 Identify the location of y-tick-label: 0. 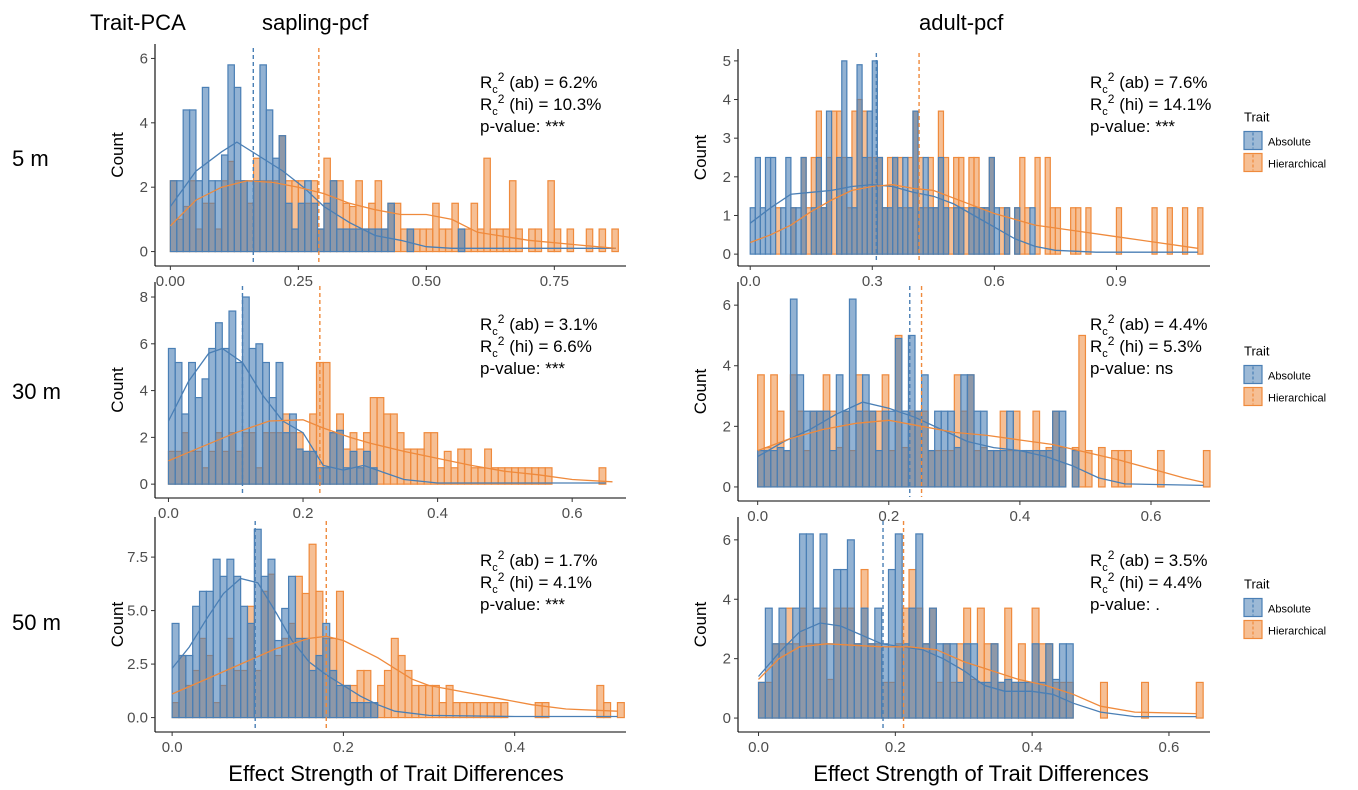
(727, 487).